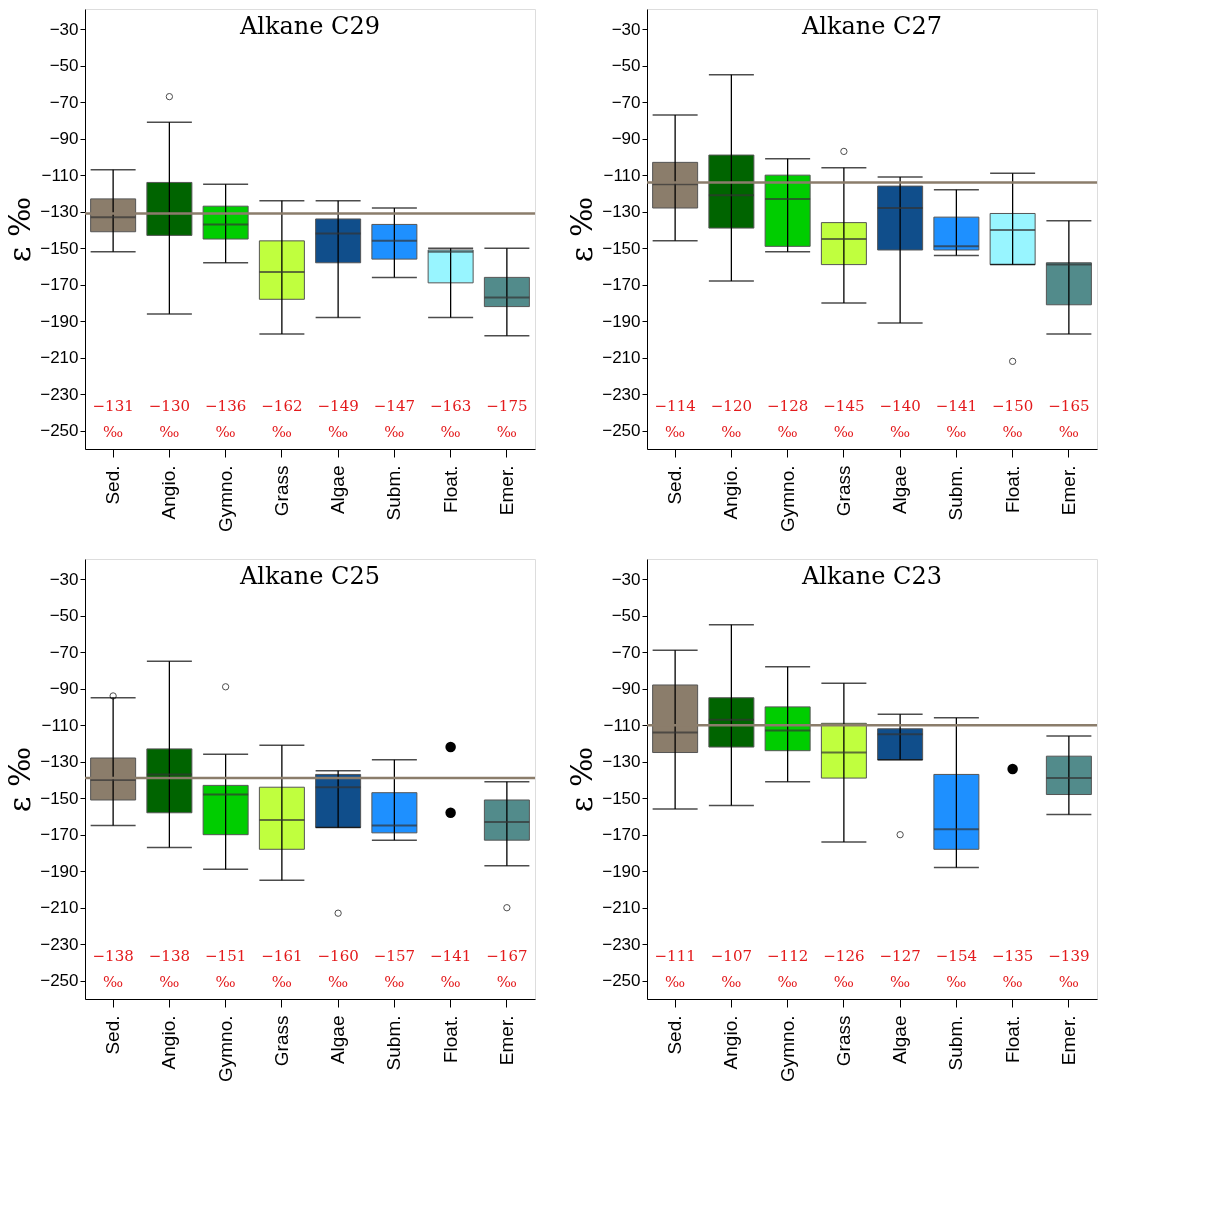  I want to click on chart-title: Alkane C29, so click(309, 26).